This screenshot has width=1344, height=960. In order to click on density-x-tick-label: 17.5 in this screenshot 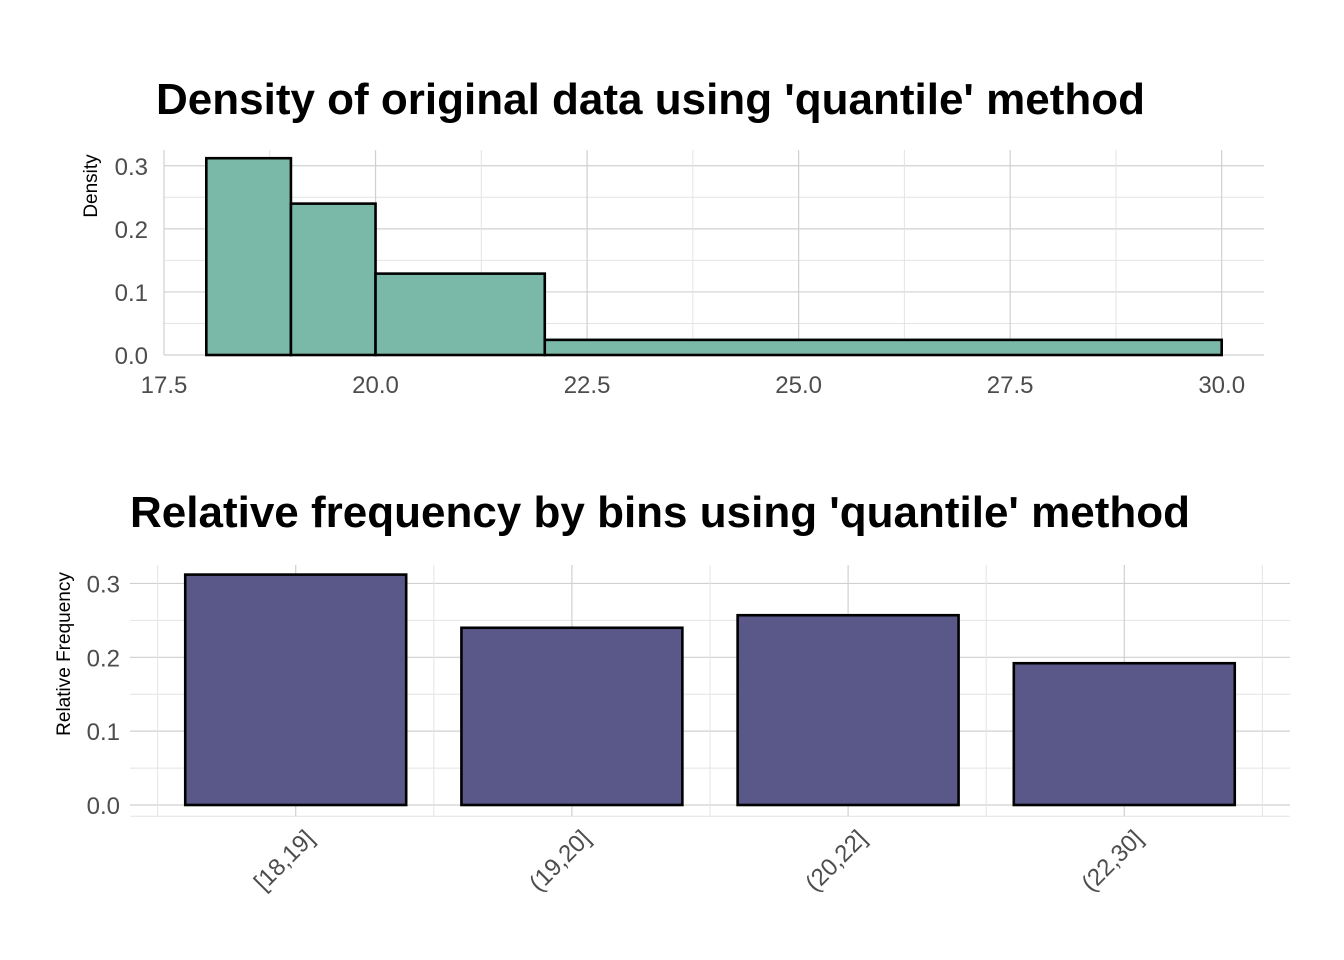, I will do `click(164, 385)`.